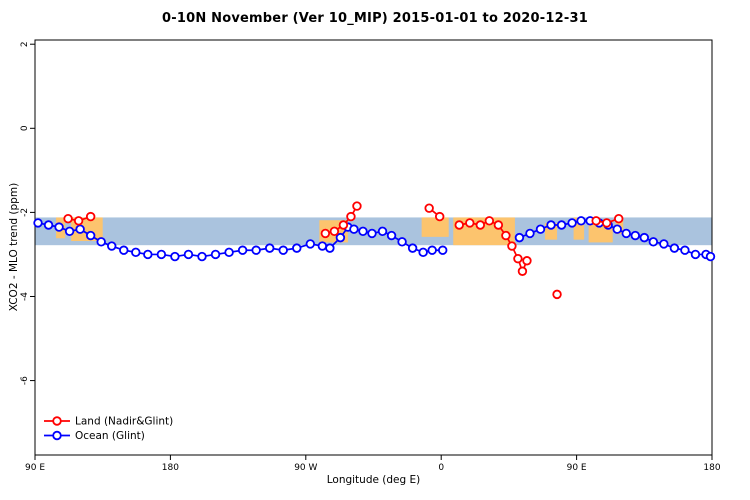 The image size is (750, 500). What do you see at coordinates (25, 380) in the screenshot?
I see `y-tick-label: -6` at bounding box center [25, 380].